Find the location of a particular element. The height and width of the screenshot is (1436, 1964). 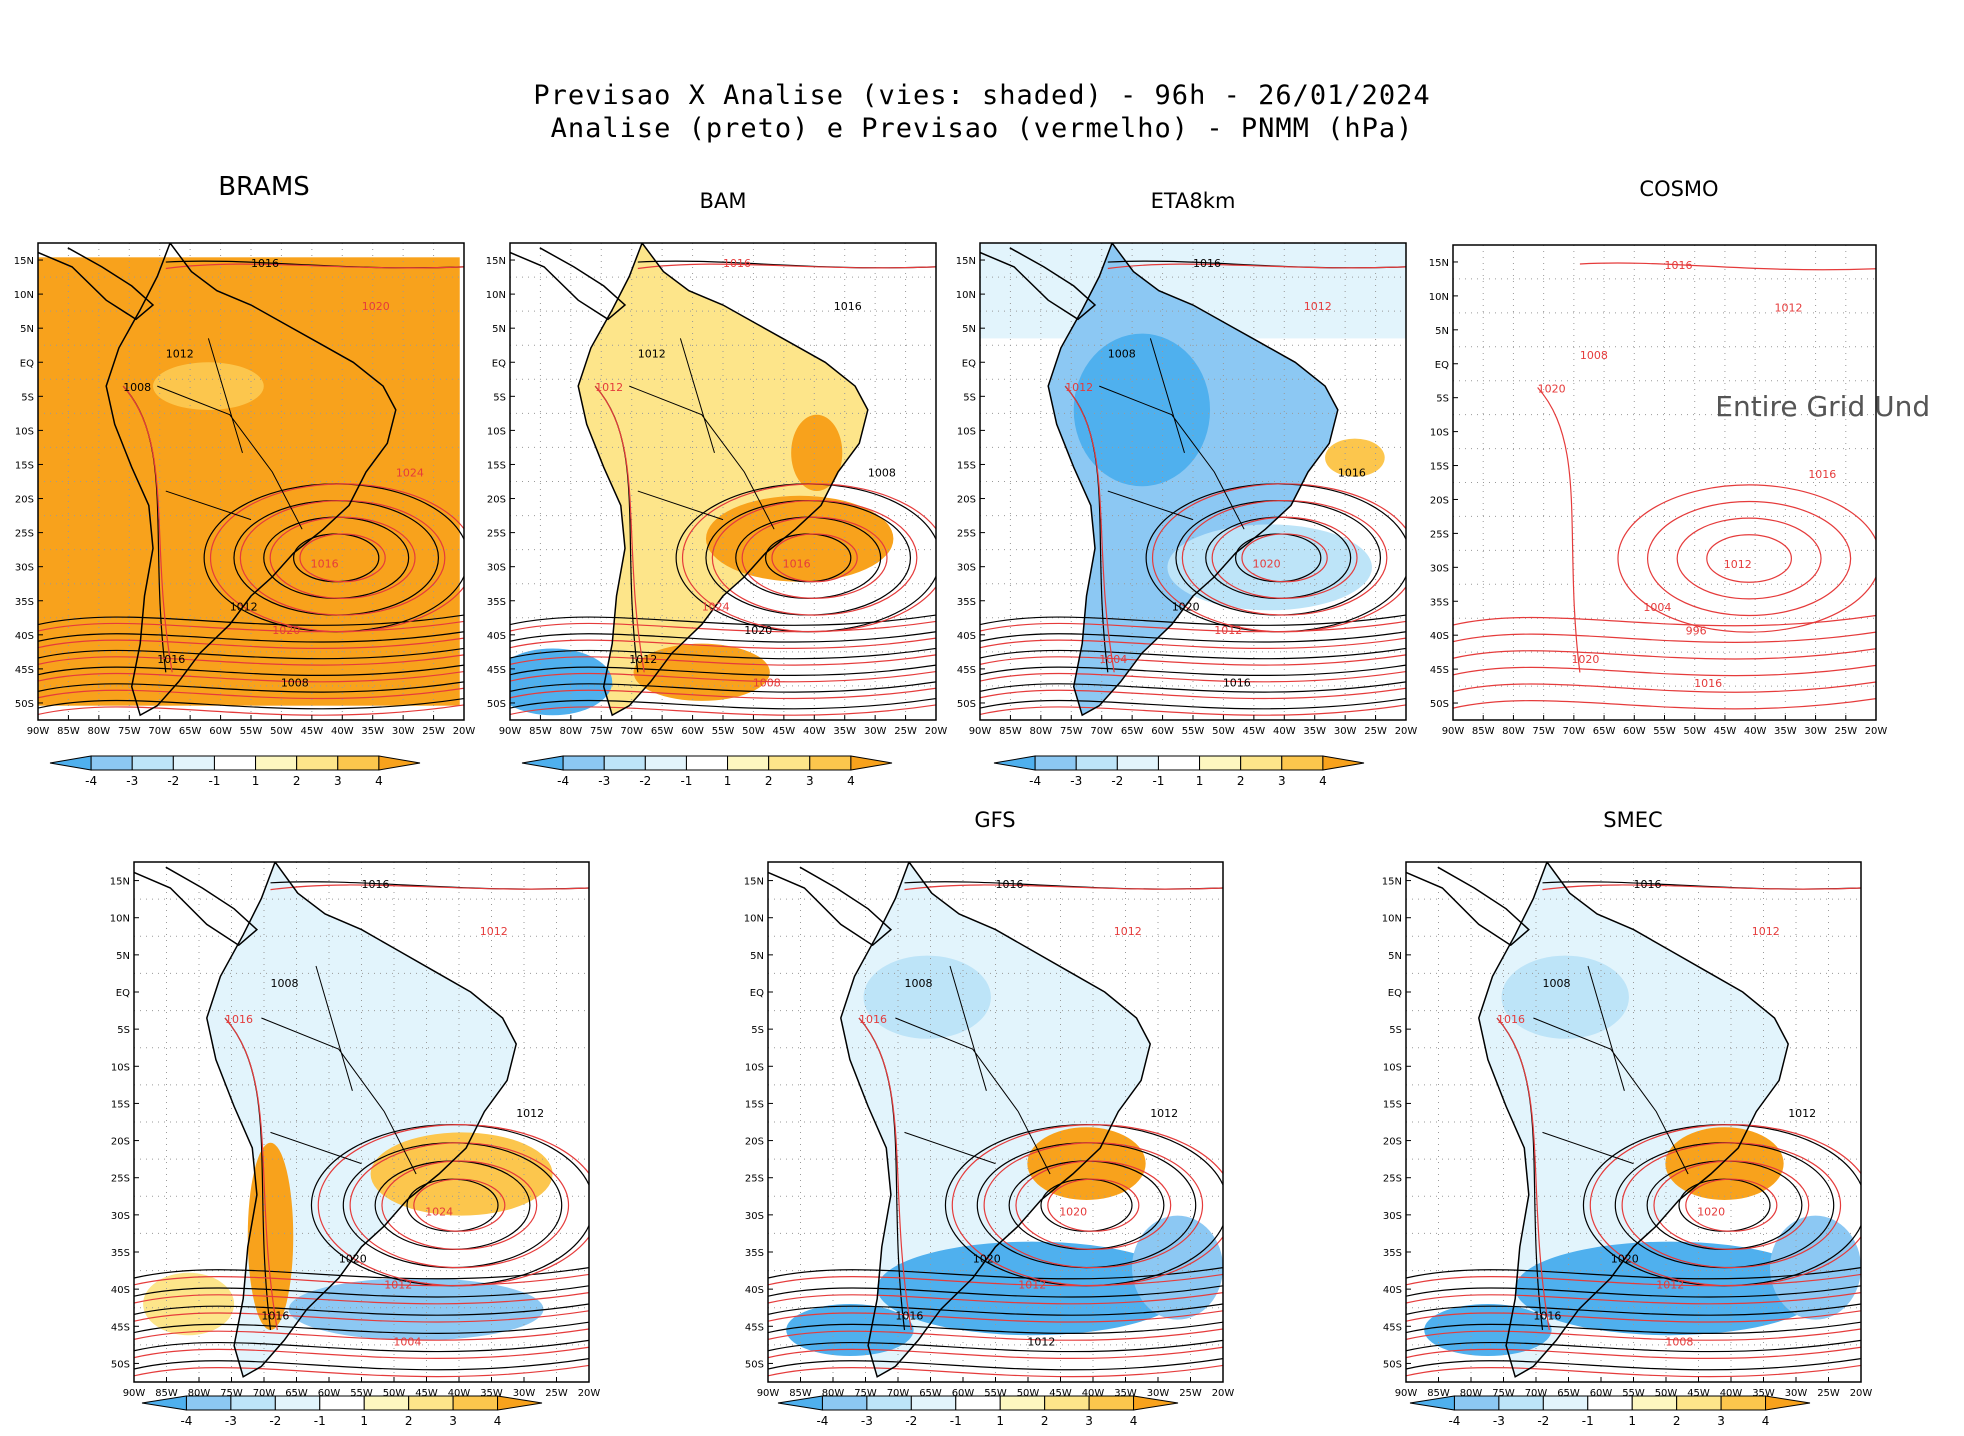

isobar-label: 1004 is located at coordinates (407, 1342).